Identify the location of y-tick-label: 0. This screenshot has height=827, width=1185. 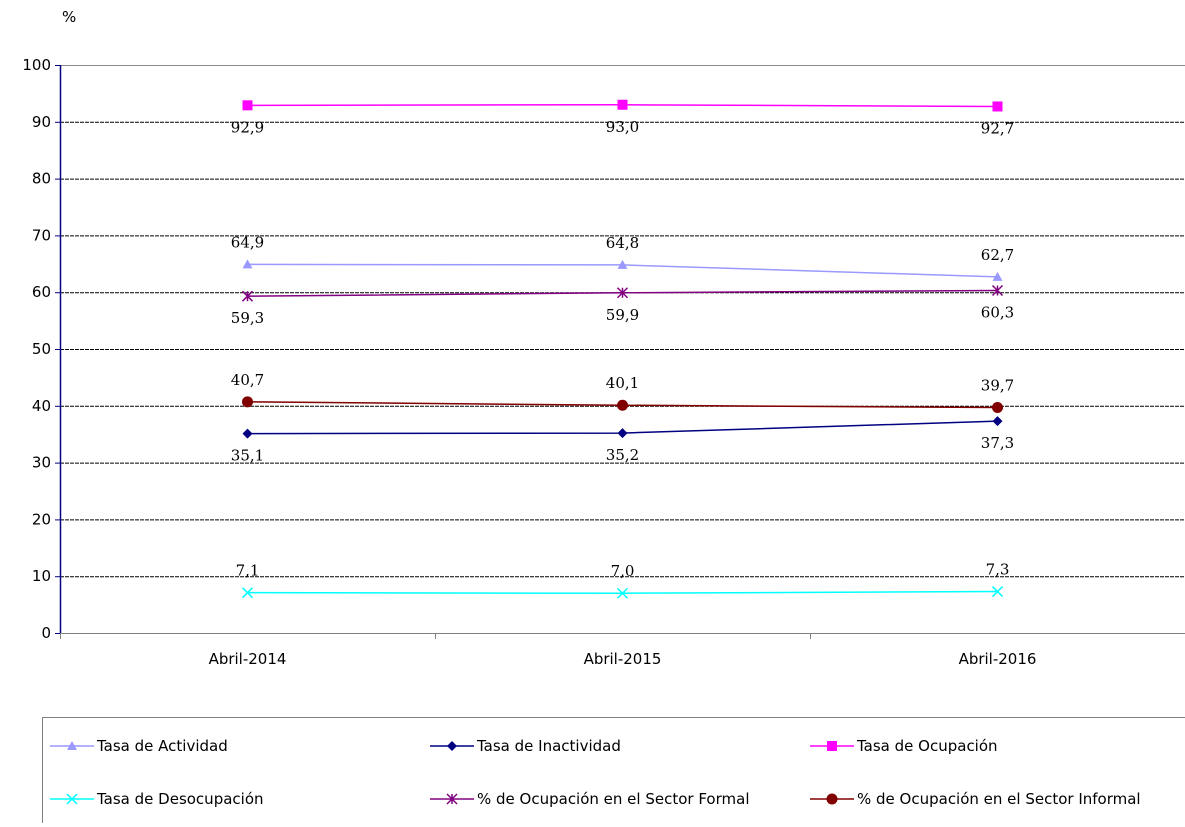
(46, 633).